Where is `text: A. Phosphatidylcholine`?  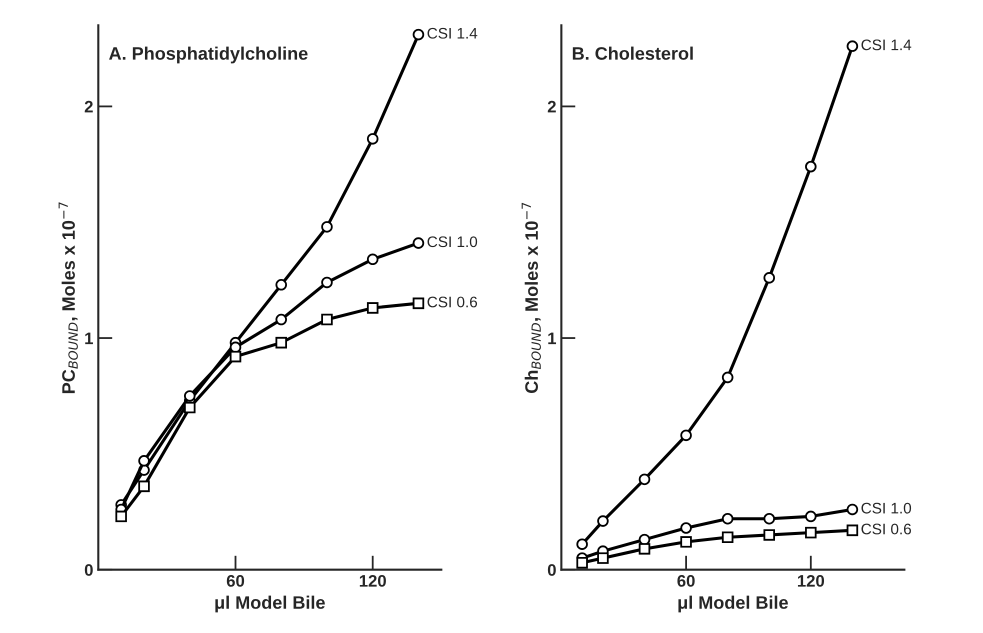 text: A. Phosphatidylcholine is located at coordinates (208, 55).